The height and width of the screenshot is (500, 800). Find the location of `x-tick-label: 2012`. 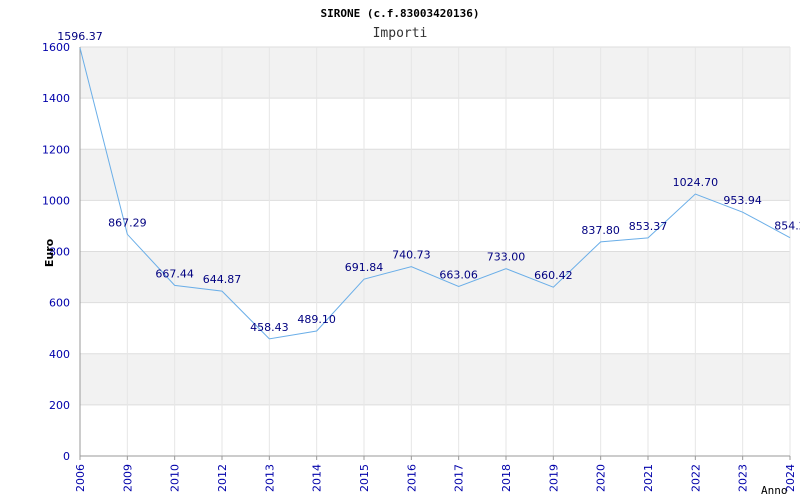

x-tick-label: 2012 is located at coordinates (222, 478).